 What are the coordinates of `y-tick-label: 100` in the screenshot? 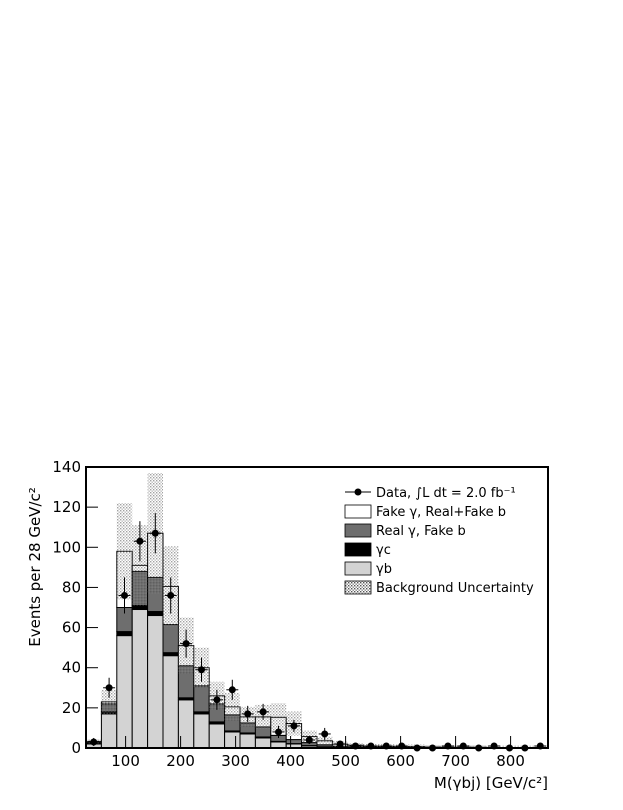 It's located at (66, 547).